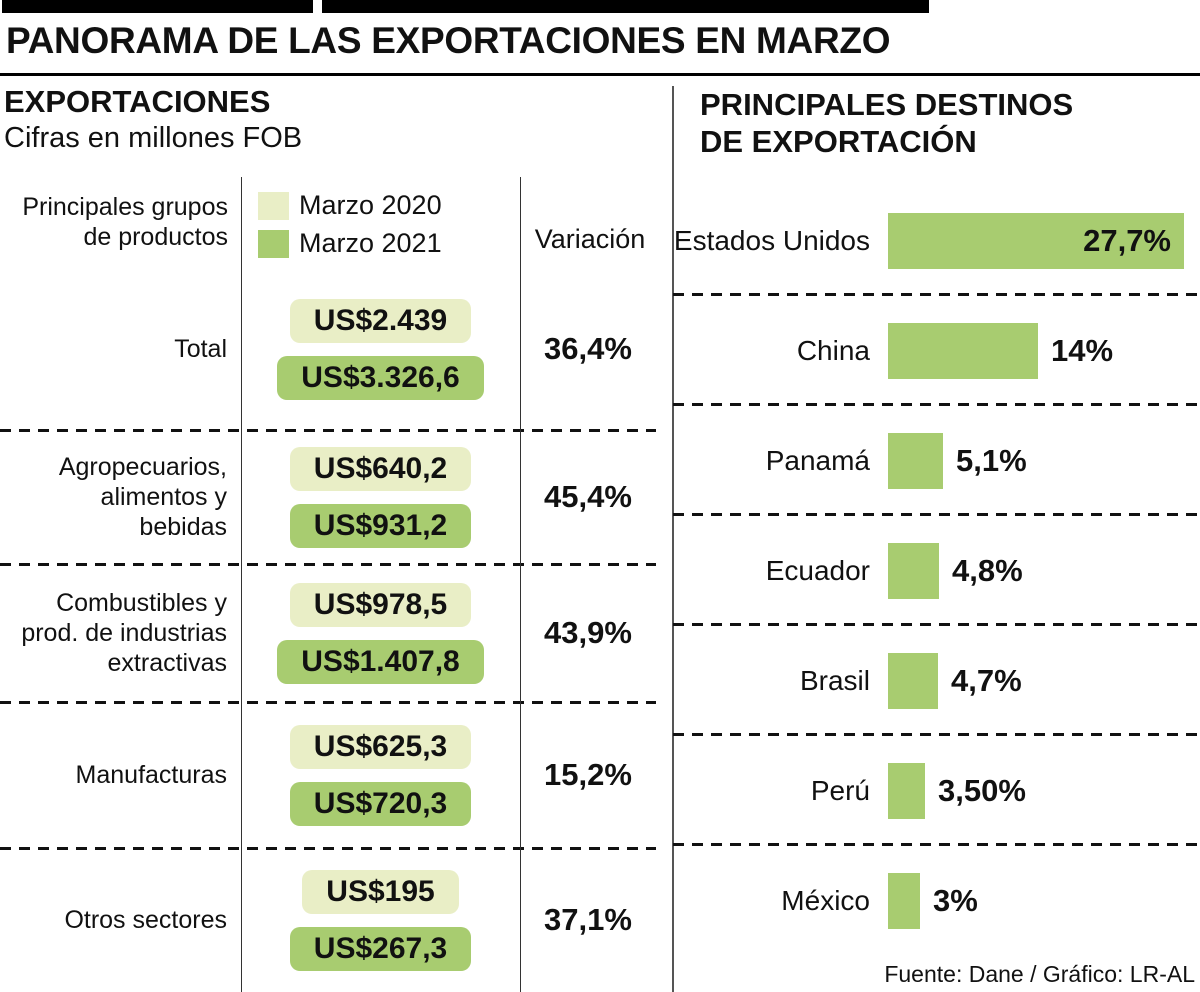 The width and height of the screenshot is (1200, 992). What do you see at coordinates (142, 497) in the screenshot?
I see `category-label: Agropecuarios, alimentos y bebidas` at bounding box center [142, 497].